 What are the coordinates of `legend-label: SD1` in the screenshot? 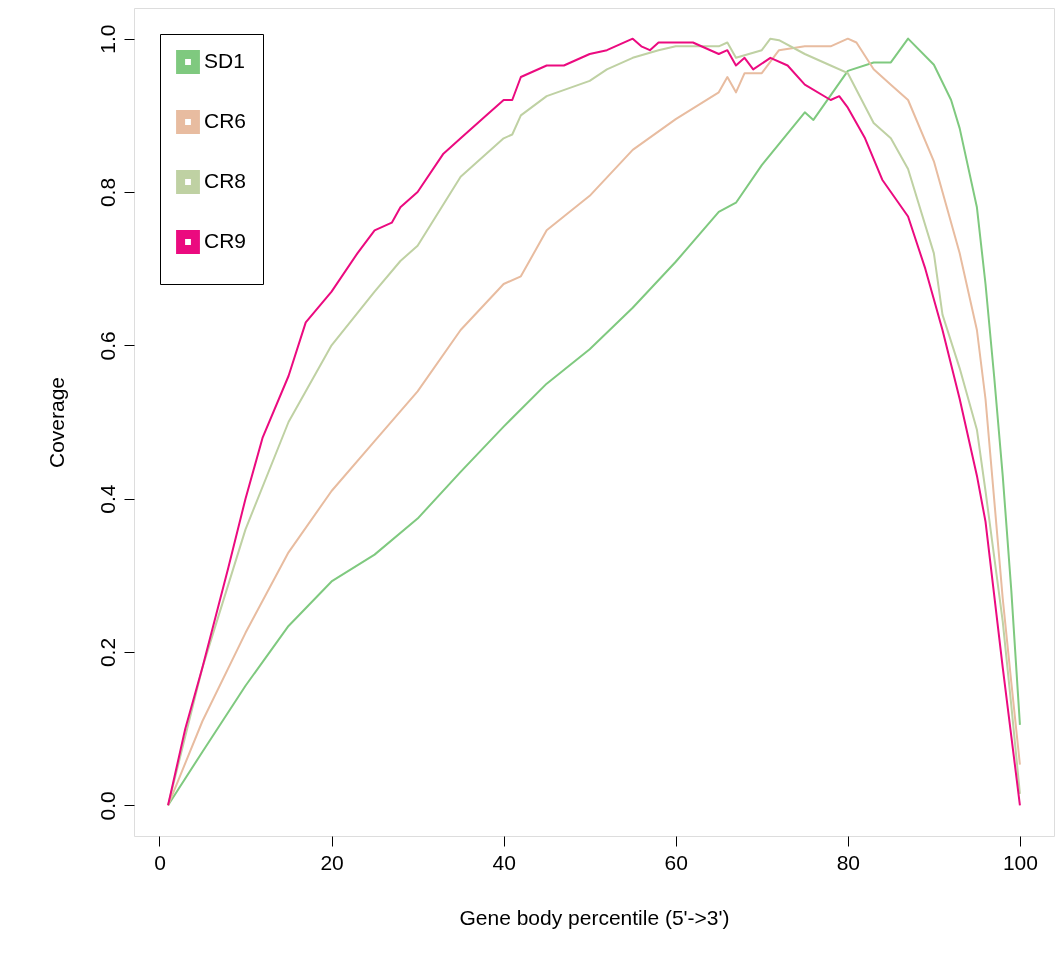 It's located at (224, 60).